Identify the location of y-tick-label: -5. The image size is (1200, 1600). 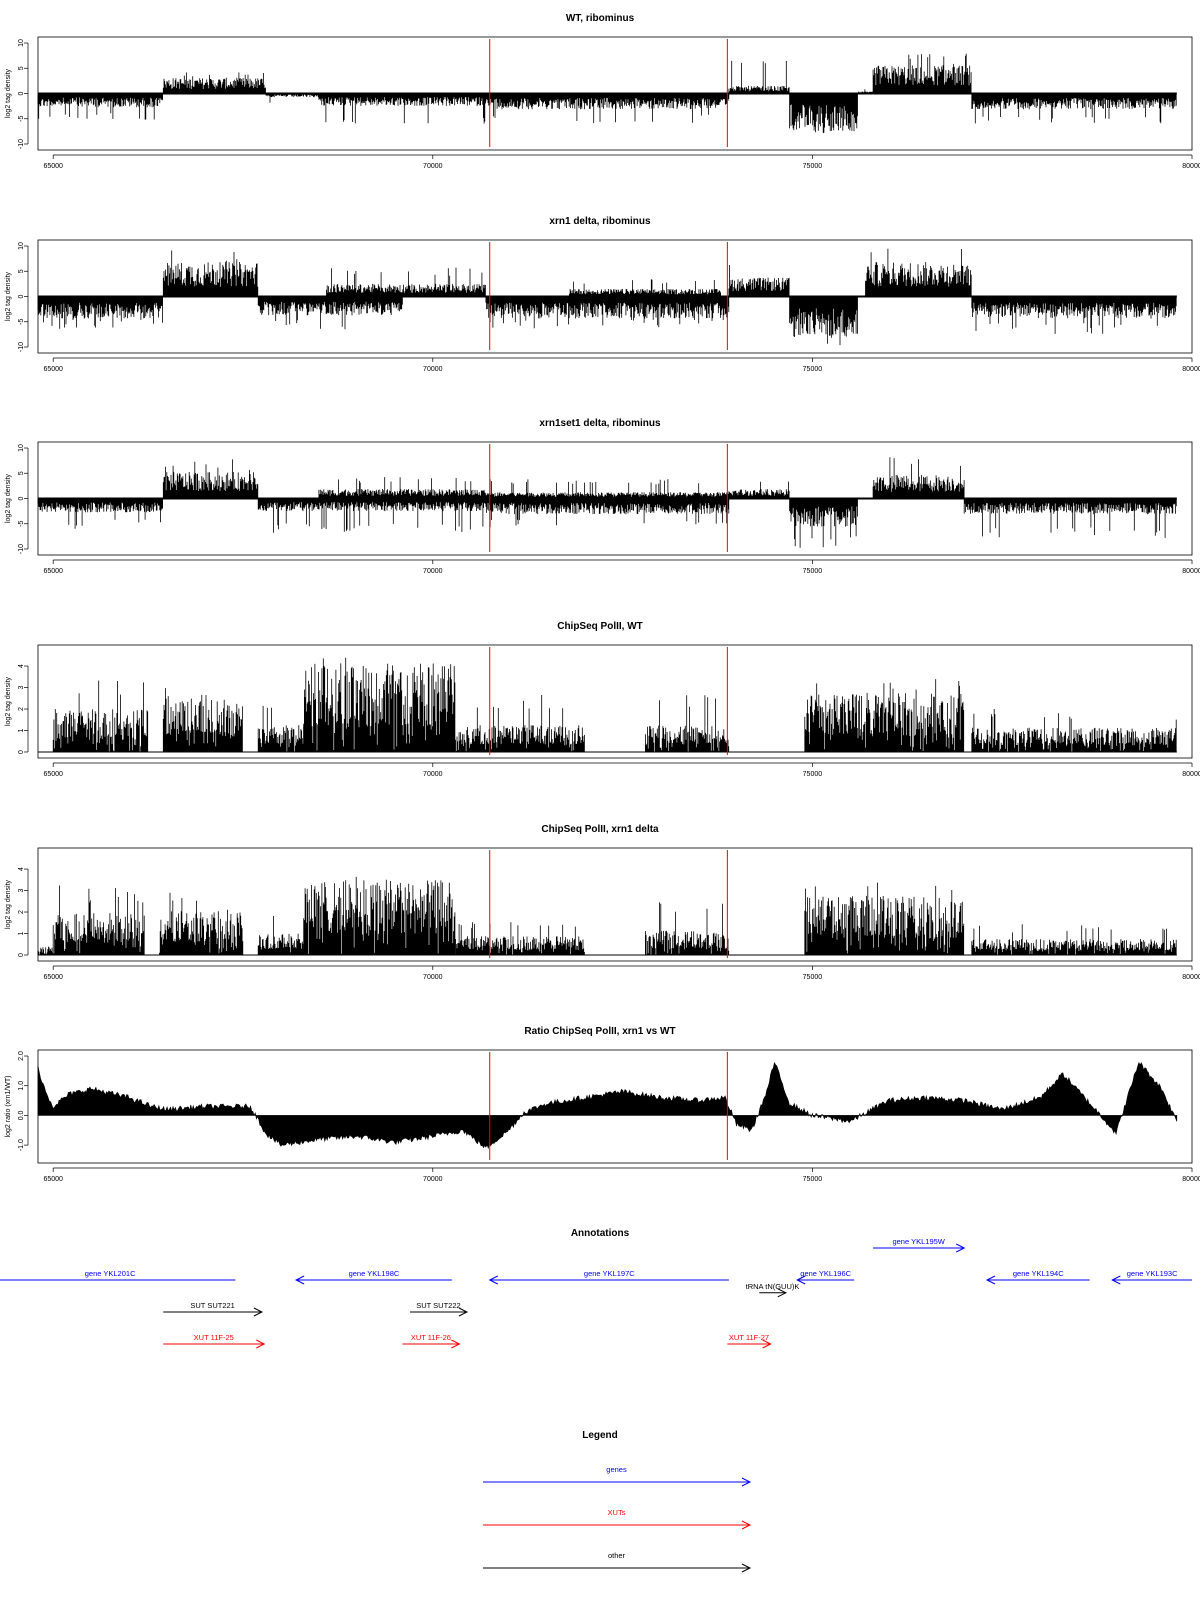
(21, 524).